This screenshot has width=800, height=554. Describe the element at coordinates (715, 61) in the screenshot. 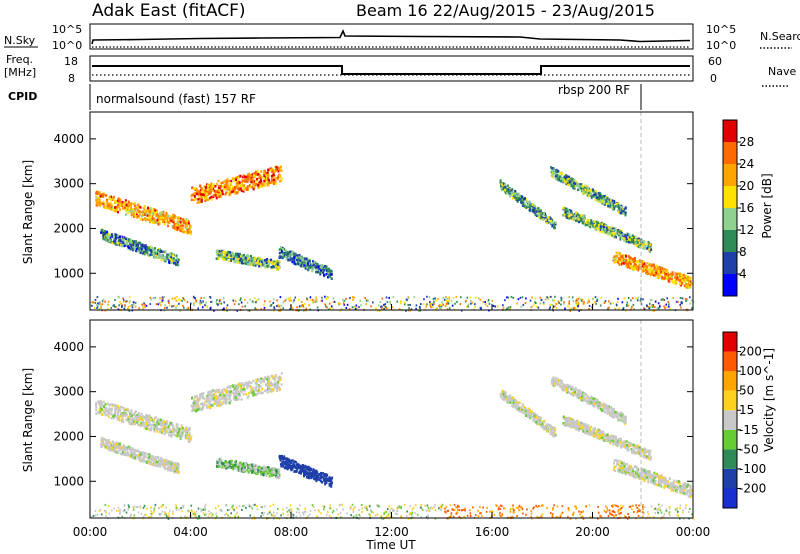

I see `nave-tick-top: 60` at that location.